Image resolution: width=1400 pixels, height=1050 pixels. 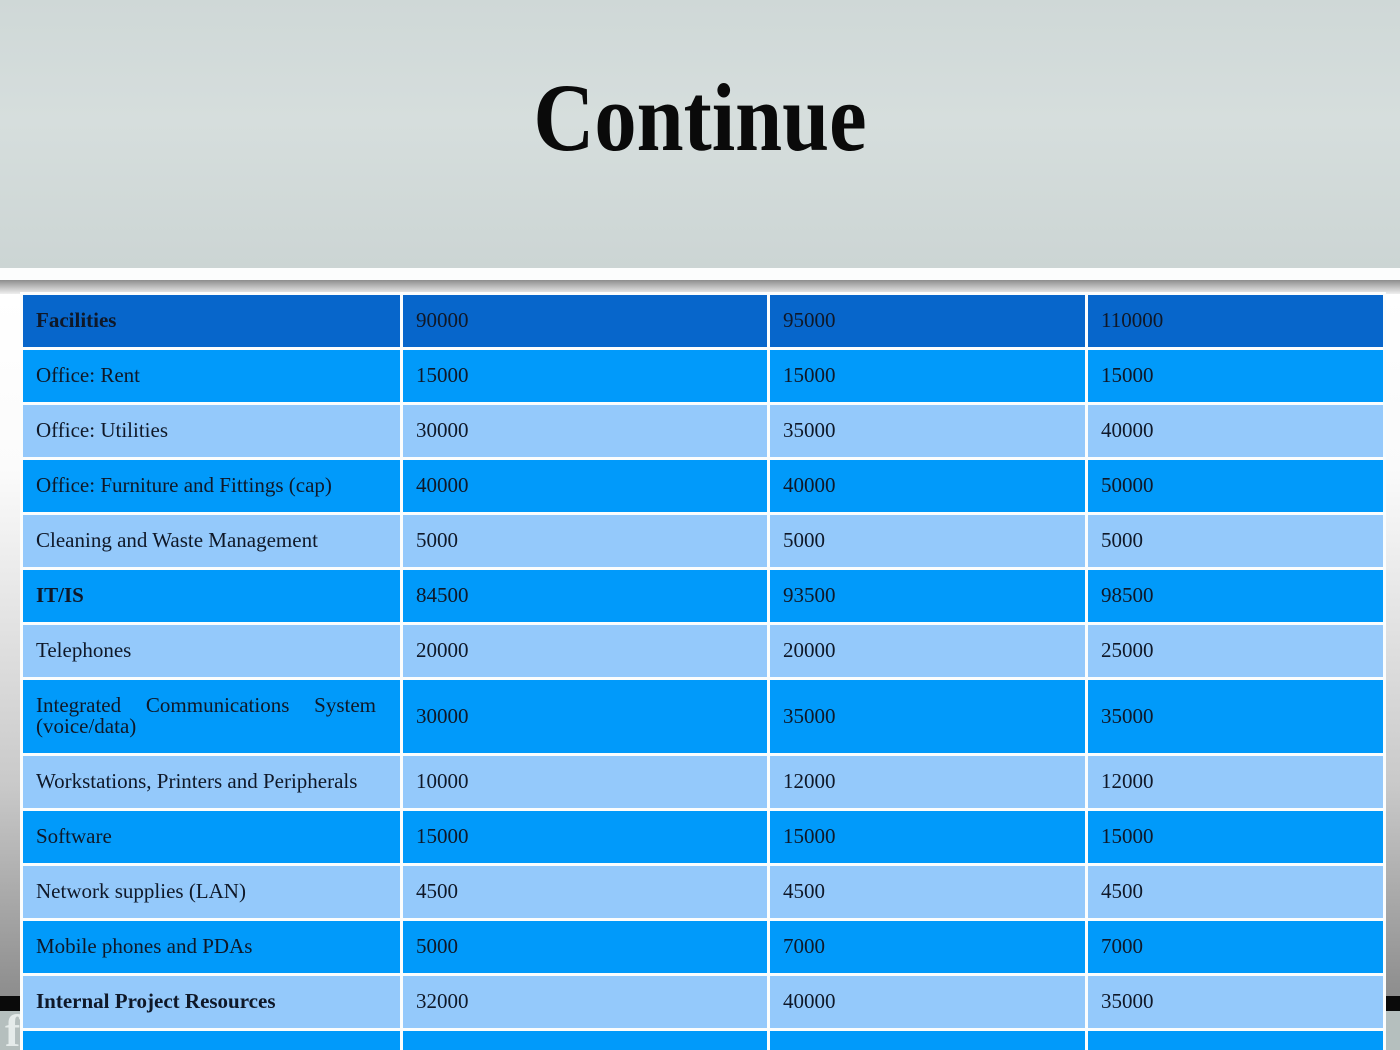 I want to click on watermark-f-icon: f, so click(x=13, y=1027).